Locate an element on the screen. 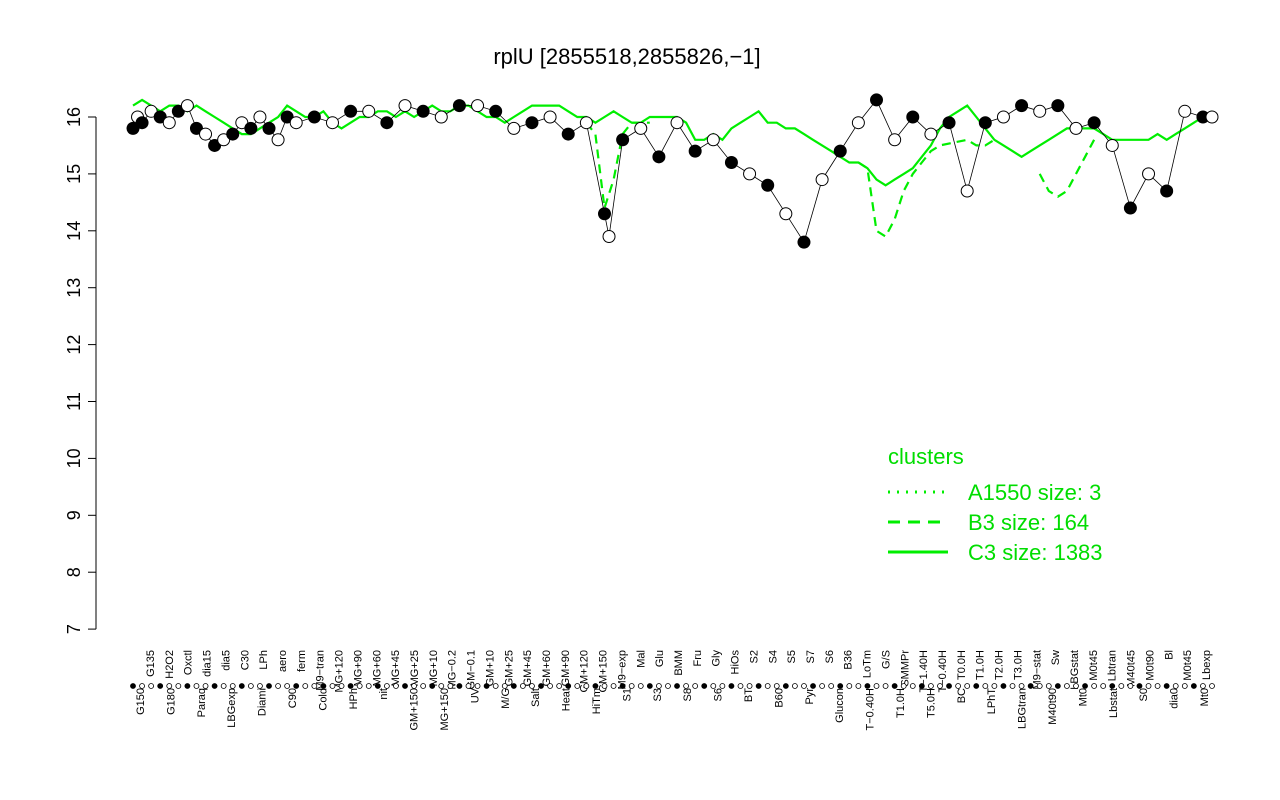  x-tick-label-top: GM+120 is located at coordinates (585, 671).